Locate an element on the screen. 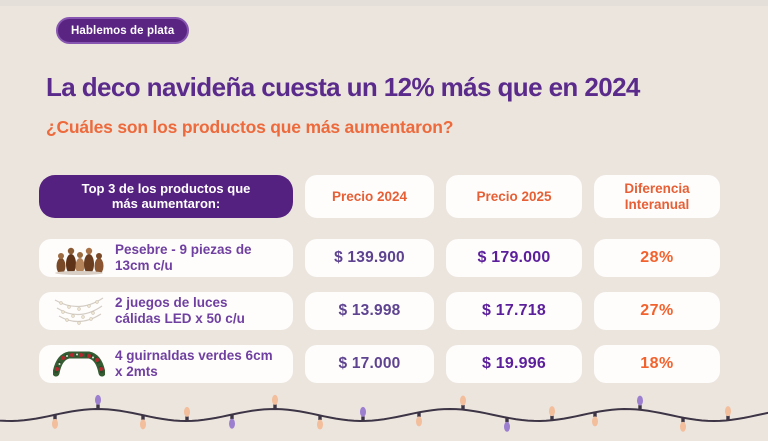  badge-label: Hablemos de plata is located at coordinates (123, 30).